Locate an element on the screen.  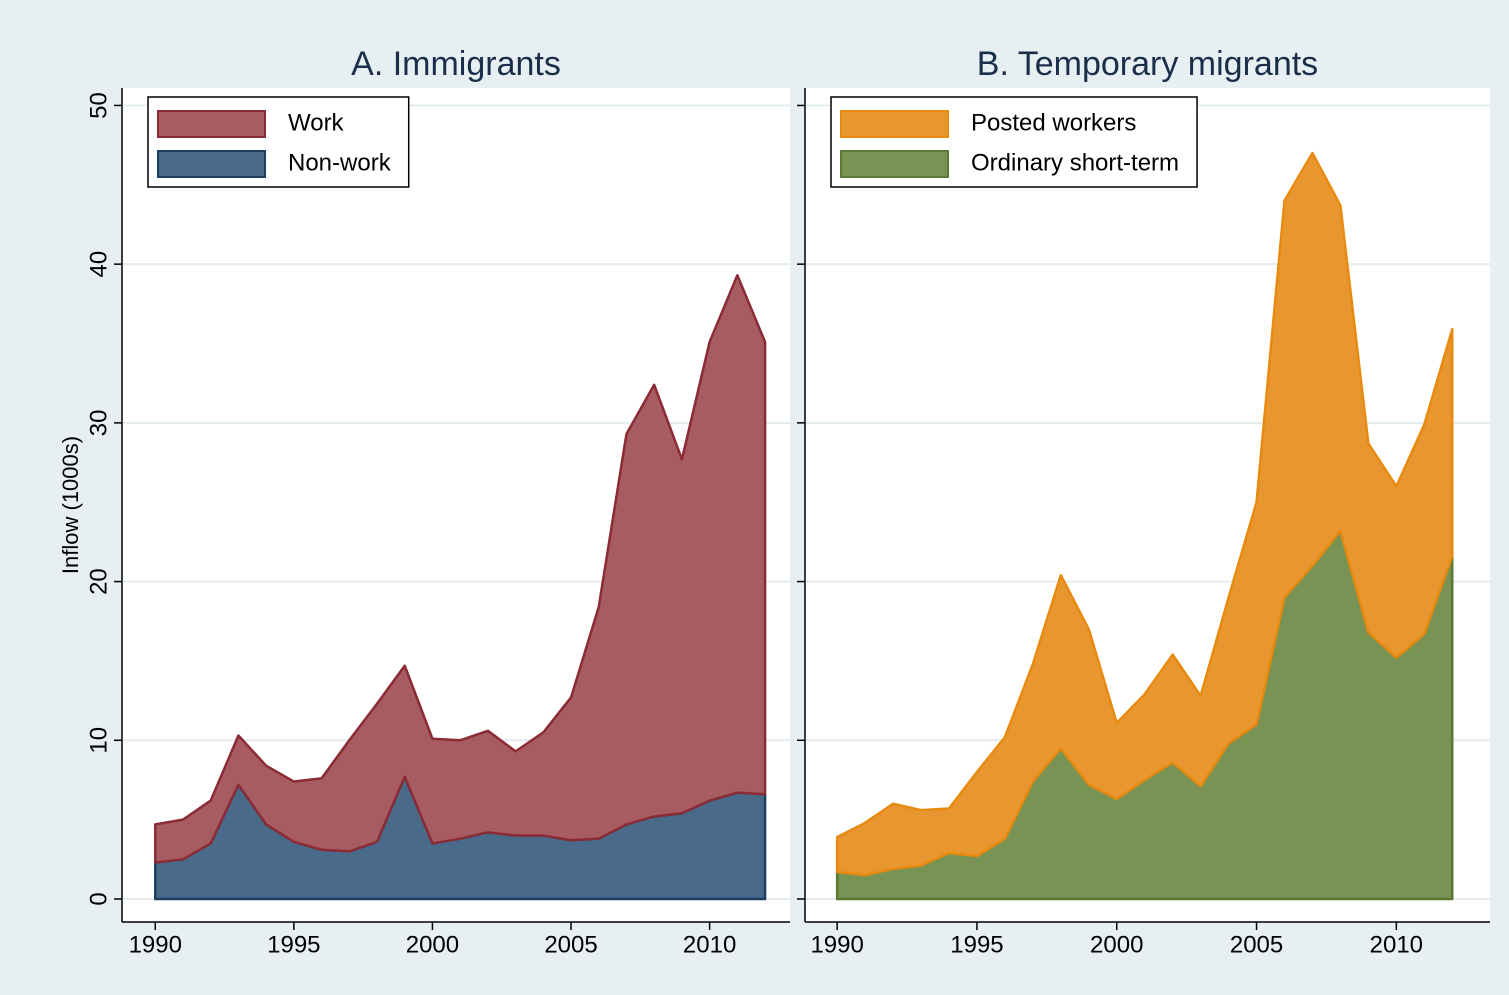
legend: Work Non-work is located at coordinates (278, 142).